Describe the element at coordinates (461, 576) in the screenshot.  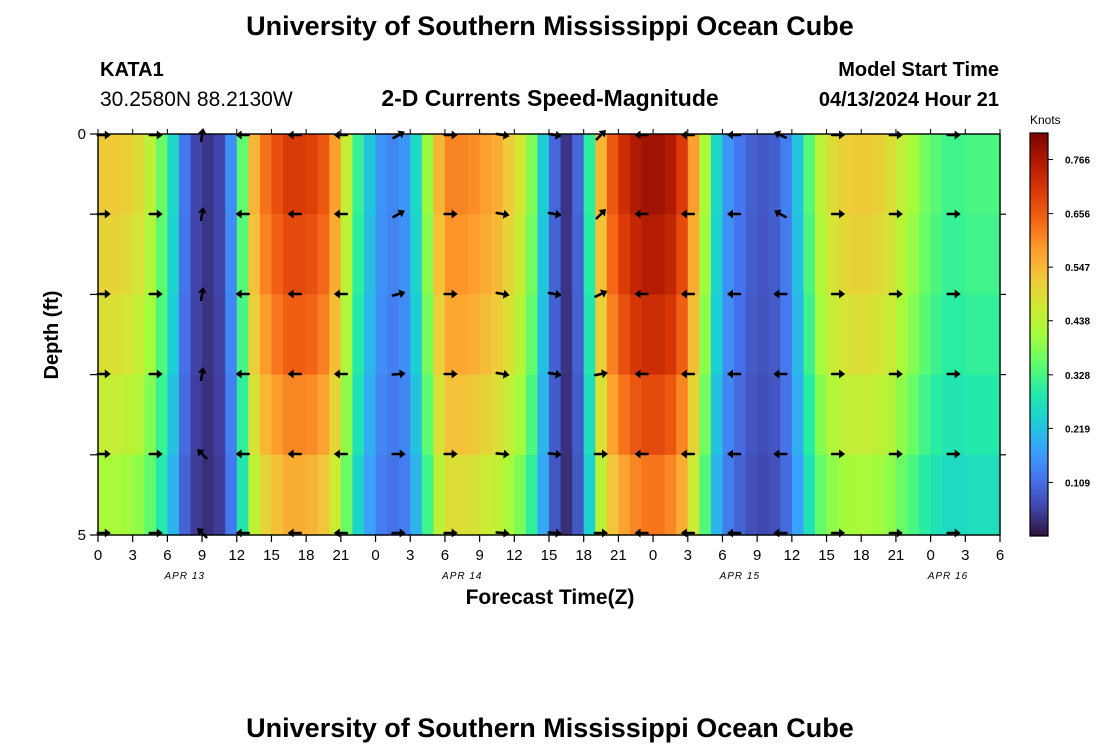
I see `date-label: APR 14` at that location.